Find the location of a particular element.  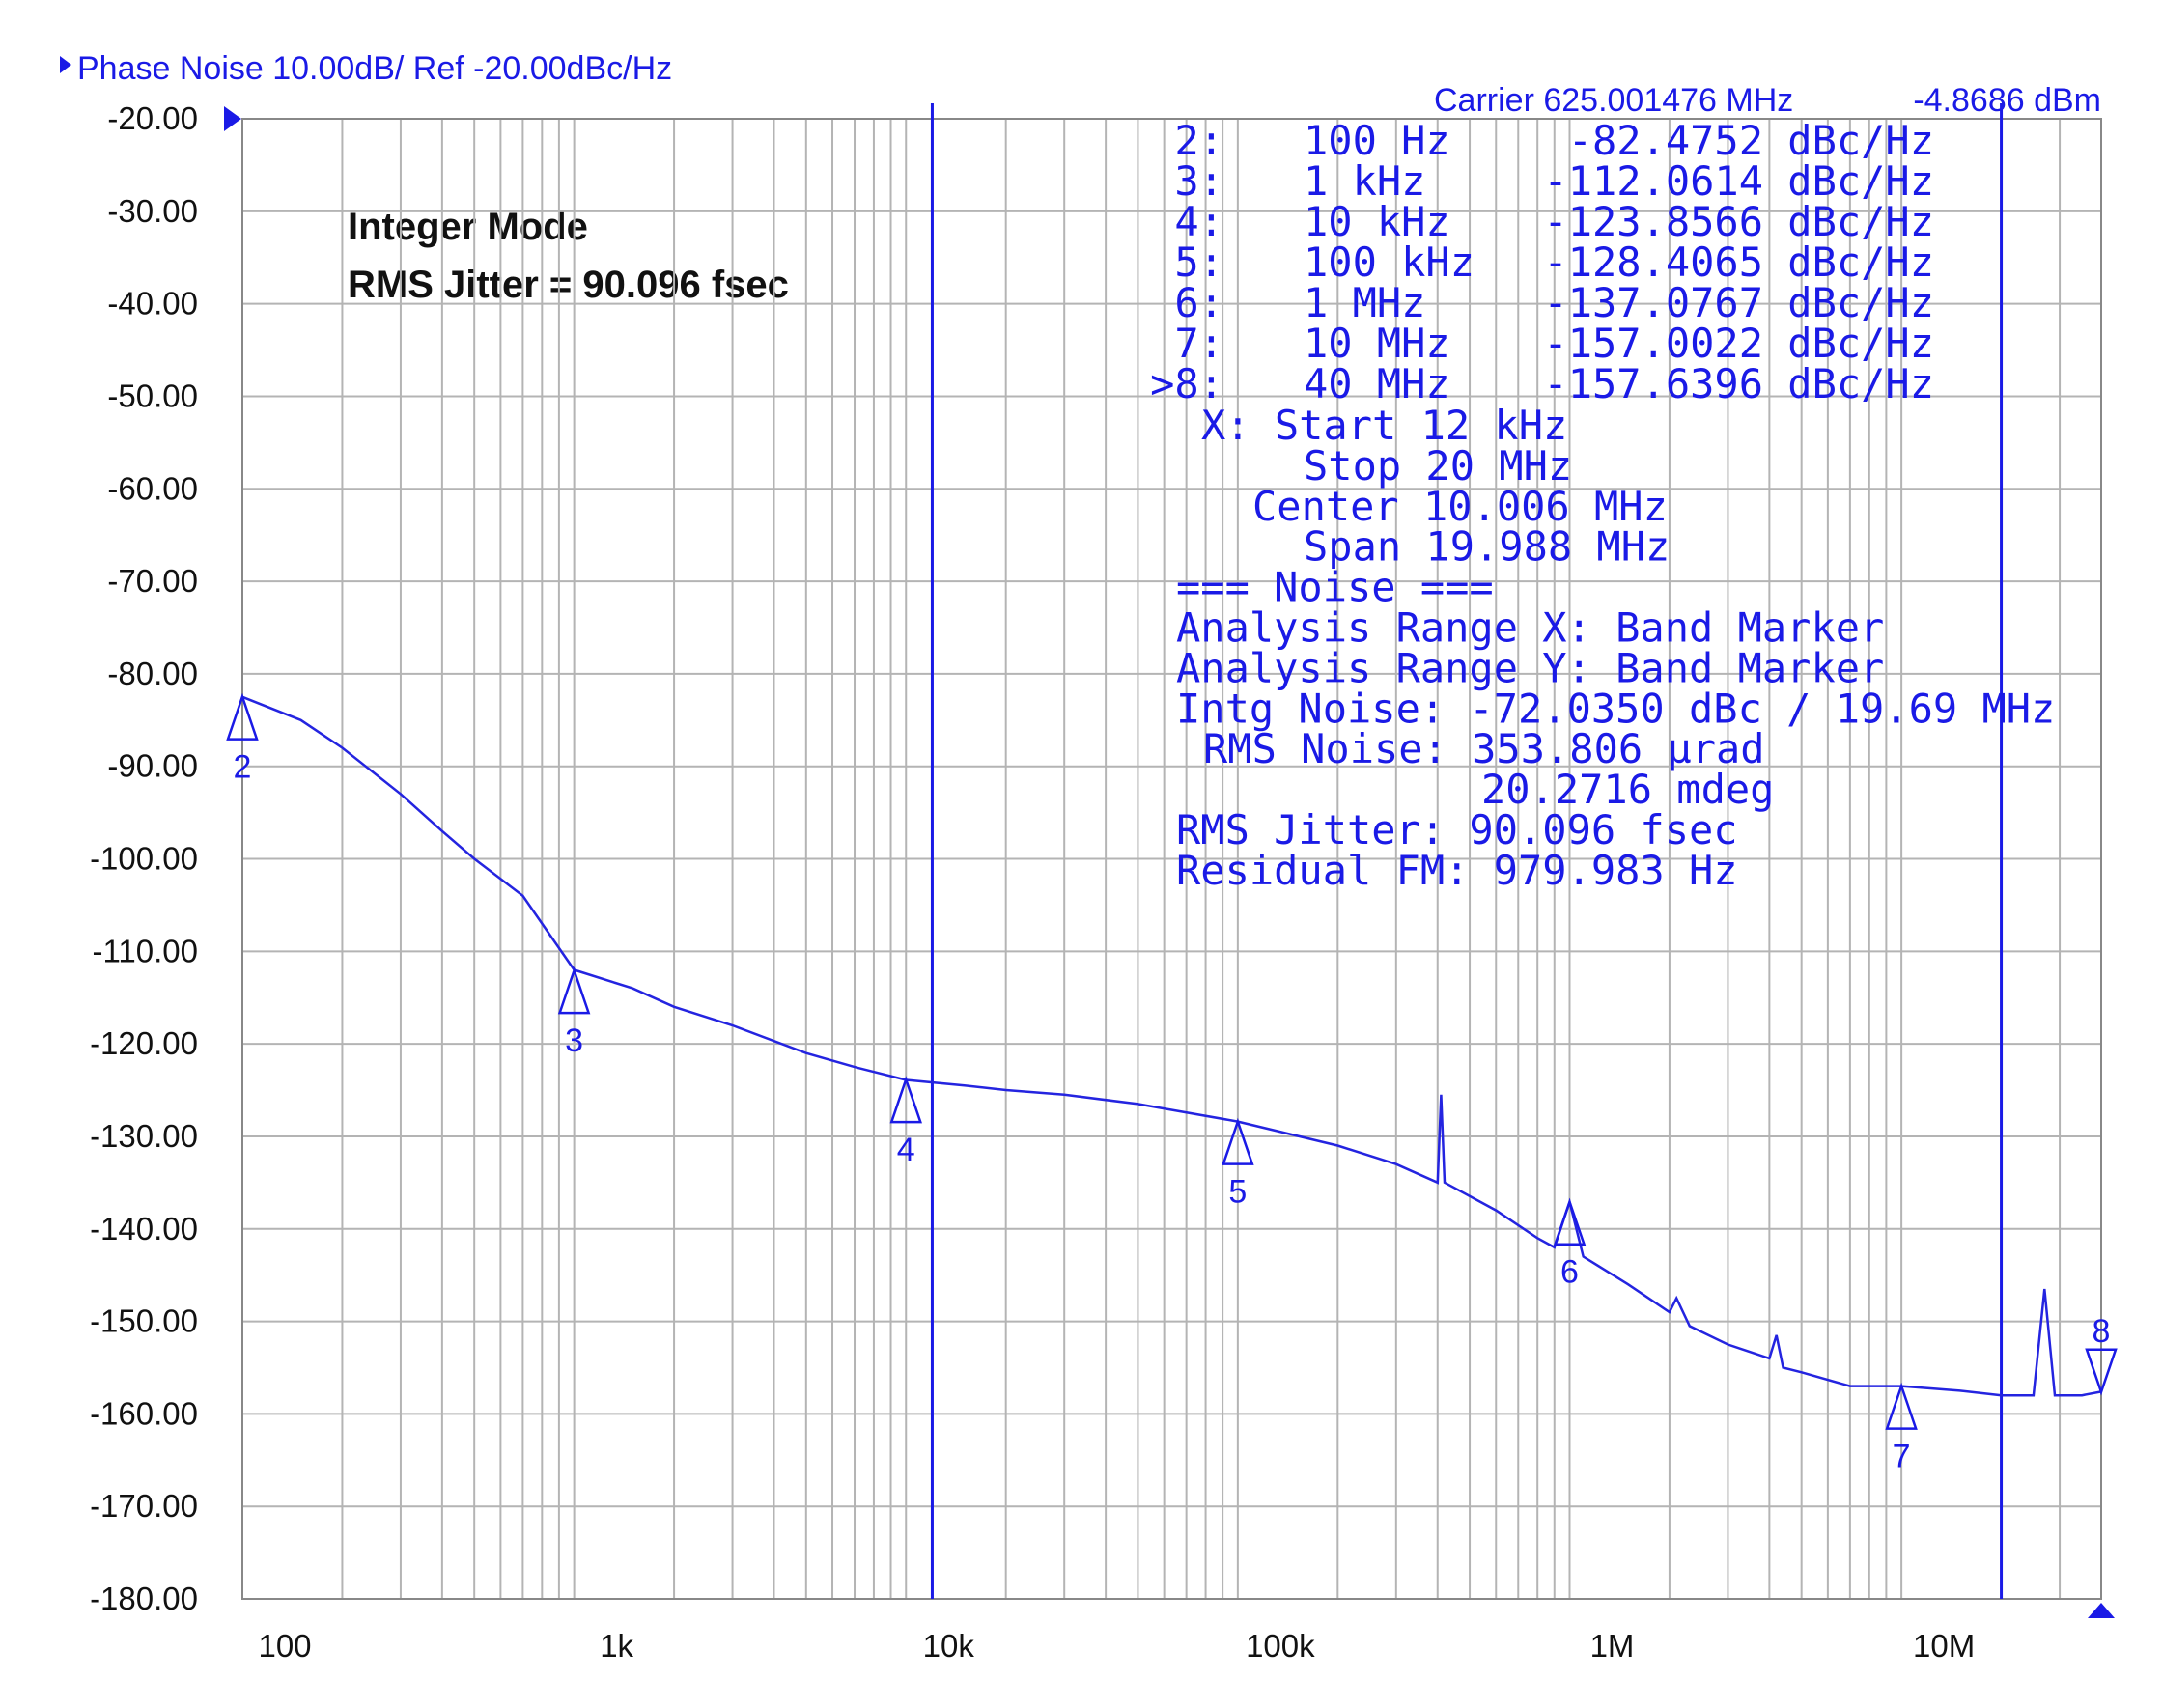

marker-value: -128.4065 dBc/Hz is located at coordinates (1738, 262).